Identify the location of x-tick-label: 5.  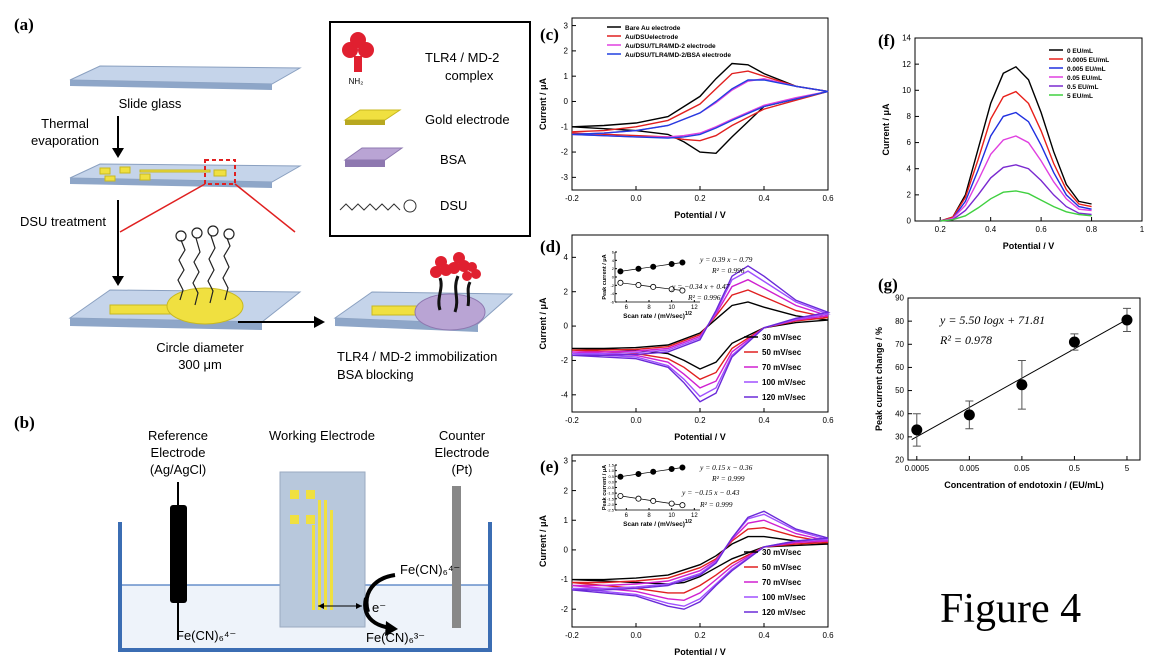
(1127, 468).